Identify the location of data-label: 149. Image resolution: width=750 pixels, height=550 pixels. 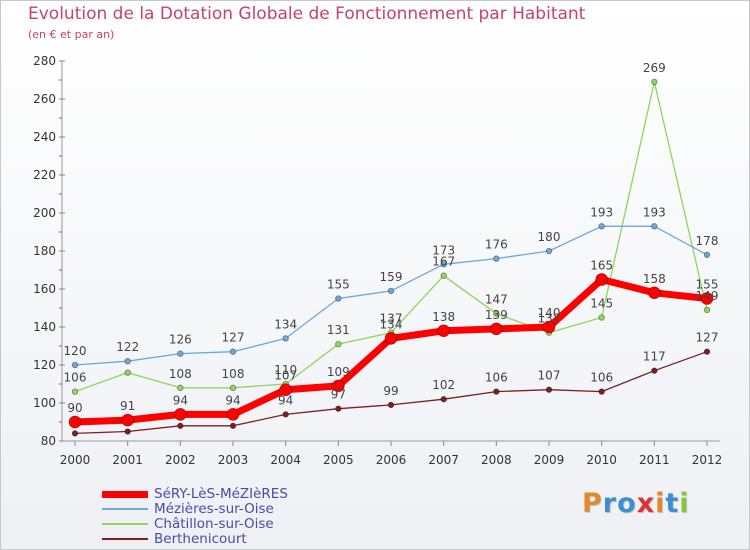
(707, 296).